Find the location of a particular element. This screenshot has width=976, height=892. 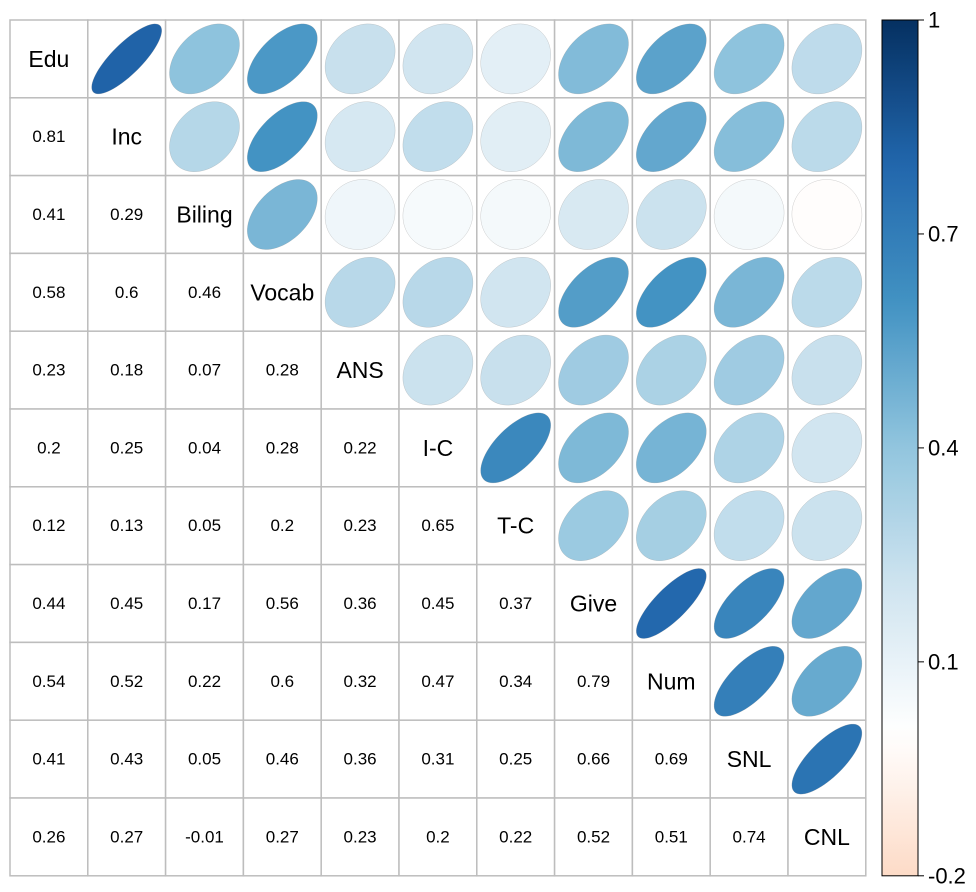

variable-label: I-C is located at coordinates (438, 448).